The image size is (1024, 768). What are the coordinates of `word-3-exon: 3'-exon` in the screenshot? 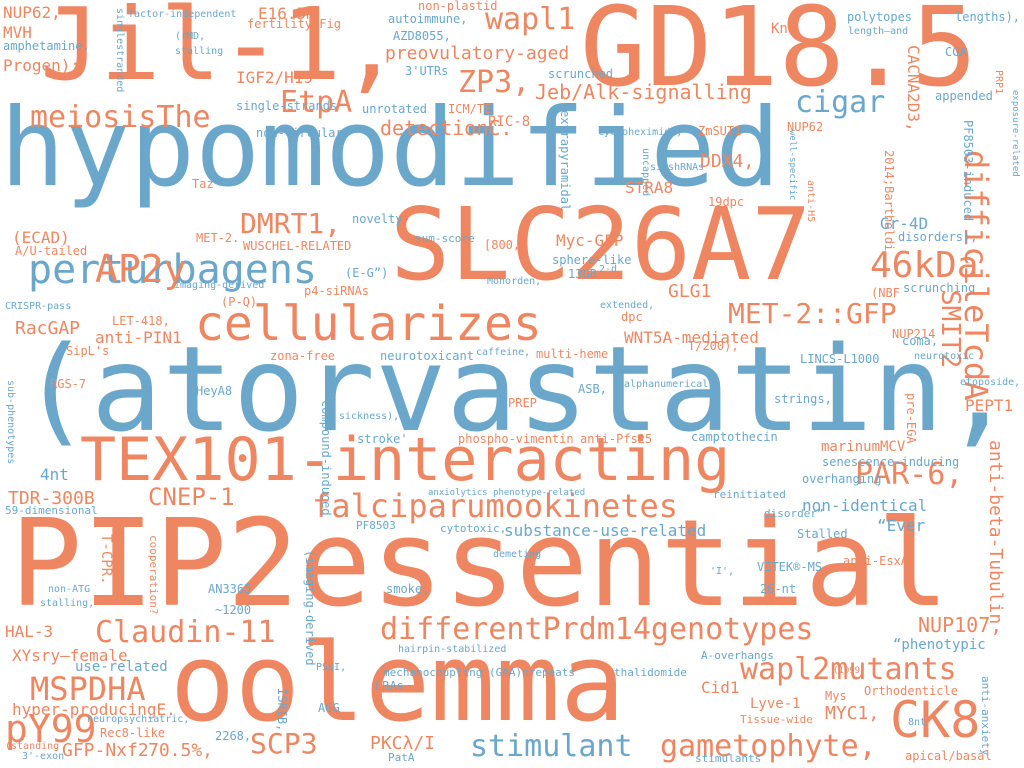 It's located at (43, 756).